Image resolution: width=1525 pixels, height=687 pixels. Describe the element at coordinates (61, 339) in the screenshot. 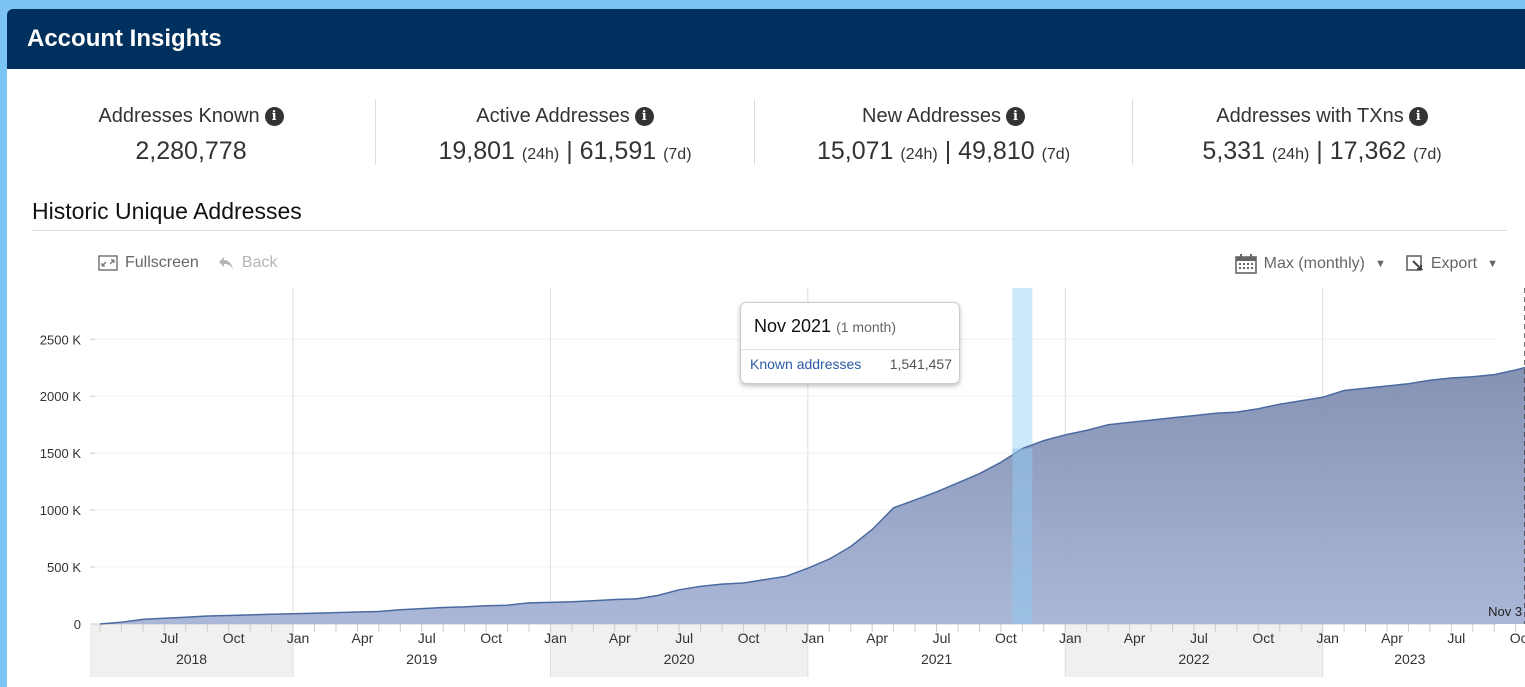

I see `y-tick-label: 2500 K` at that location.